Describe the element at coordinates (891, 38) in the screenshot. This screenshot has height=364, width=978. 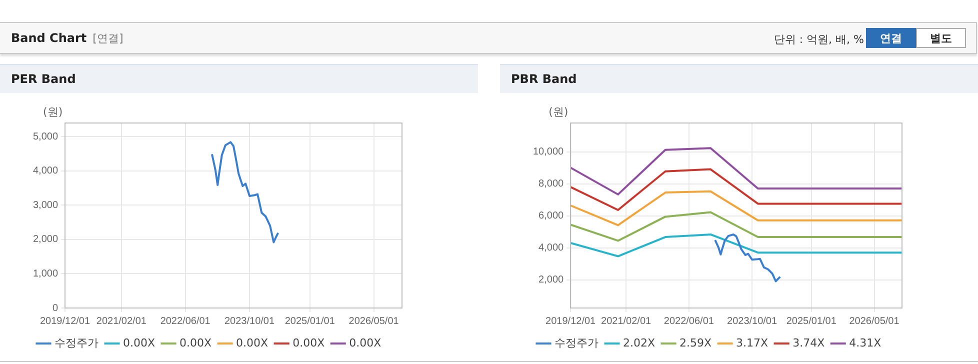
I see `text: 연결` at that location.